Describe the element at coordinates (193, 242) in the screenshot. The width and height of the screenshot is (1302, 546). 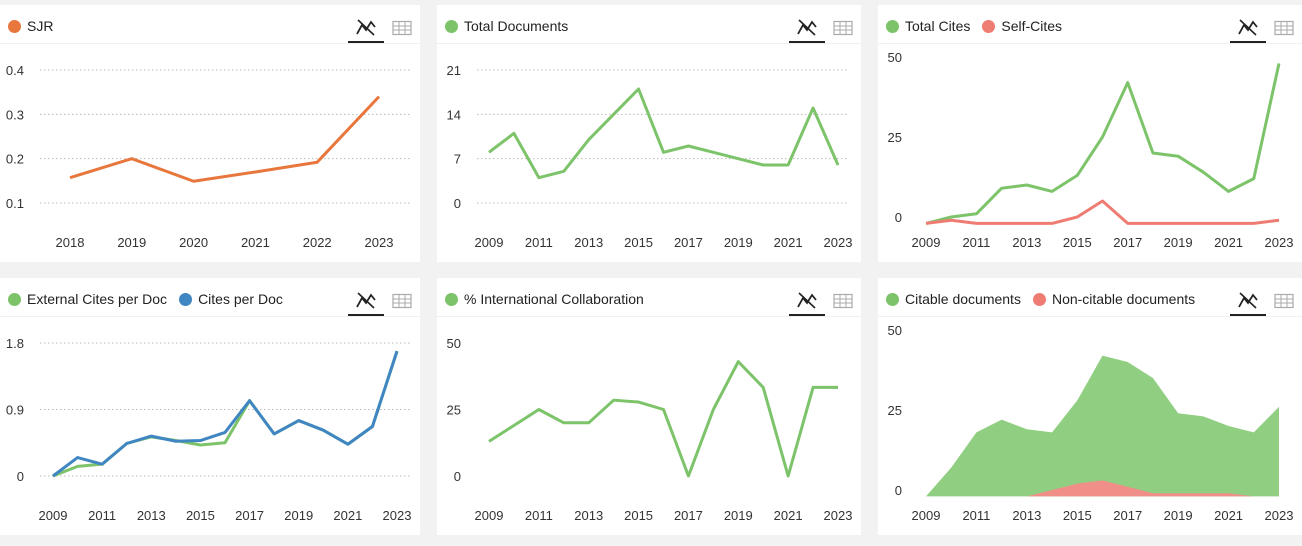
I see `x-tick-label: 2020` at that location.